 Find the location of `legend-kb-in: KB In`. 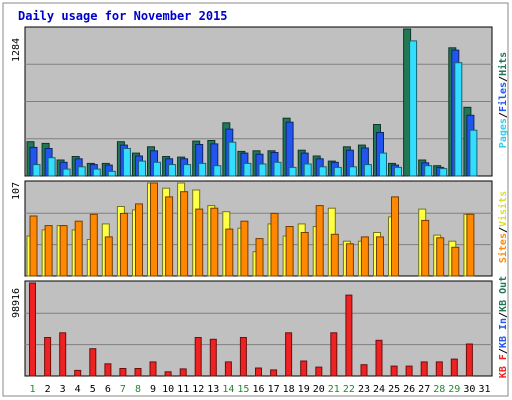

legend-kb-in: KB In is located at coordinates (503, 333).